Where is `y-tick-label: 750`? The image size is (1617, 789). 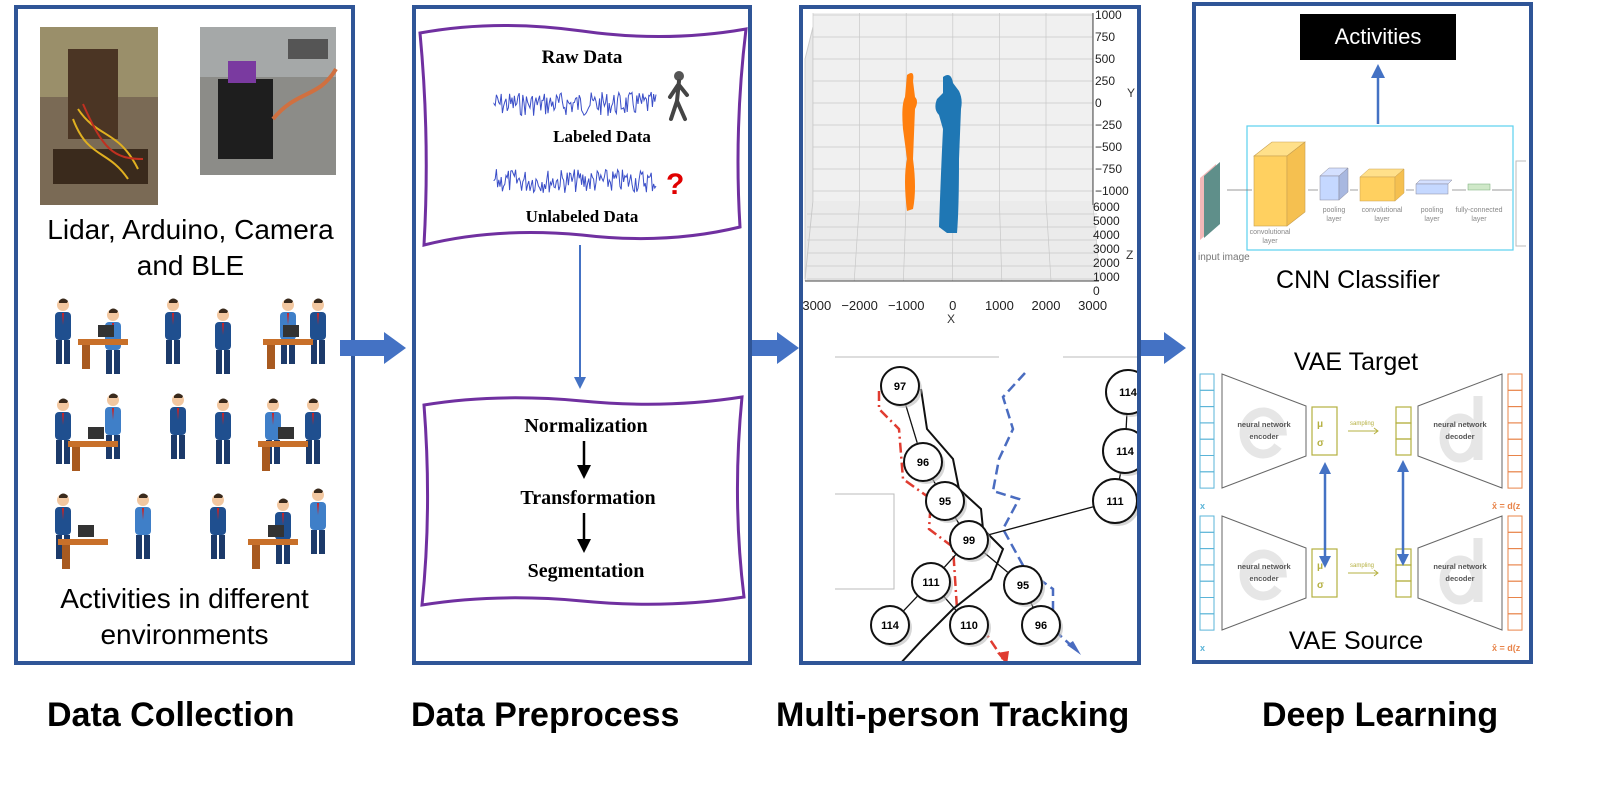
y-tick-label: 750 is located at coordinates (1105, 37).